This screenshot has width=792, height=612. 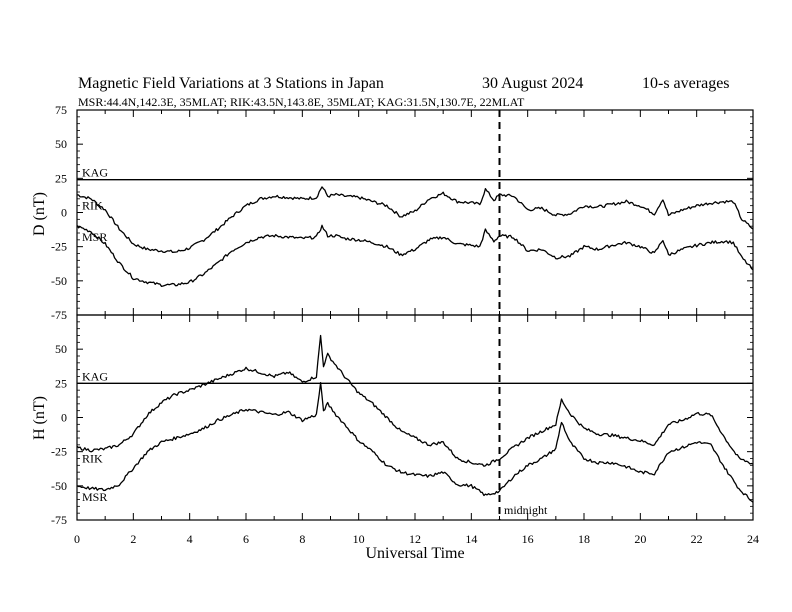 I want to click on series-line-msr, so click(x=415, y=256).